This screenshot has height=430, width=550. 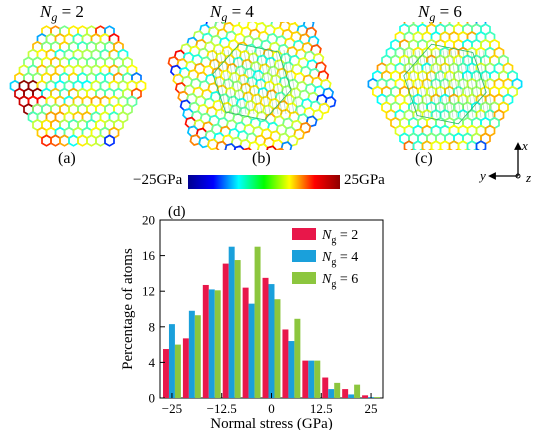 What do you see at coordinates (371, 408) in the screenshot?
I see `x-tick-label: 25` at bounding box center [371, 408].